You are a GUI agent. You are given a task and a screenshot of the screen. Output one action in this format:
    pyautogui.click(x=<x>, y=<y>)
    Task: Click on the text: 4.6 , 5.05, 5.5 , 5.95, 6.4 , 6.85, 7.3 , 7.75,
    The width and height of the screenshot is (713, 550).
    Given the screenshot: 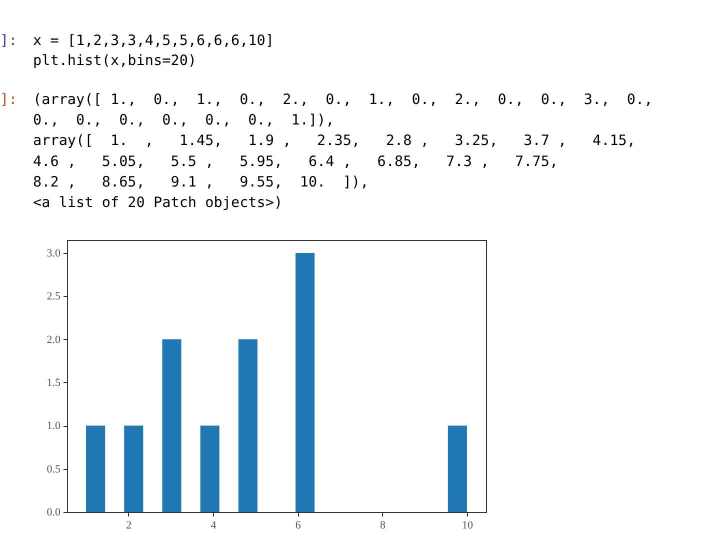 What is the action you would take?
    pyautogui.click(x=295, y=162)
    